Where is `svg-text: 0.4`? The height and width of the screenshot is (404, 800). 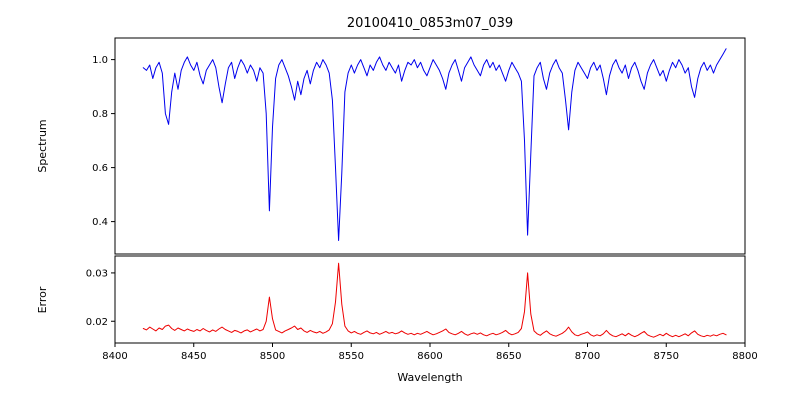
svg-text: 0.4 is located at coordinates (100, 222).